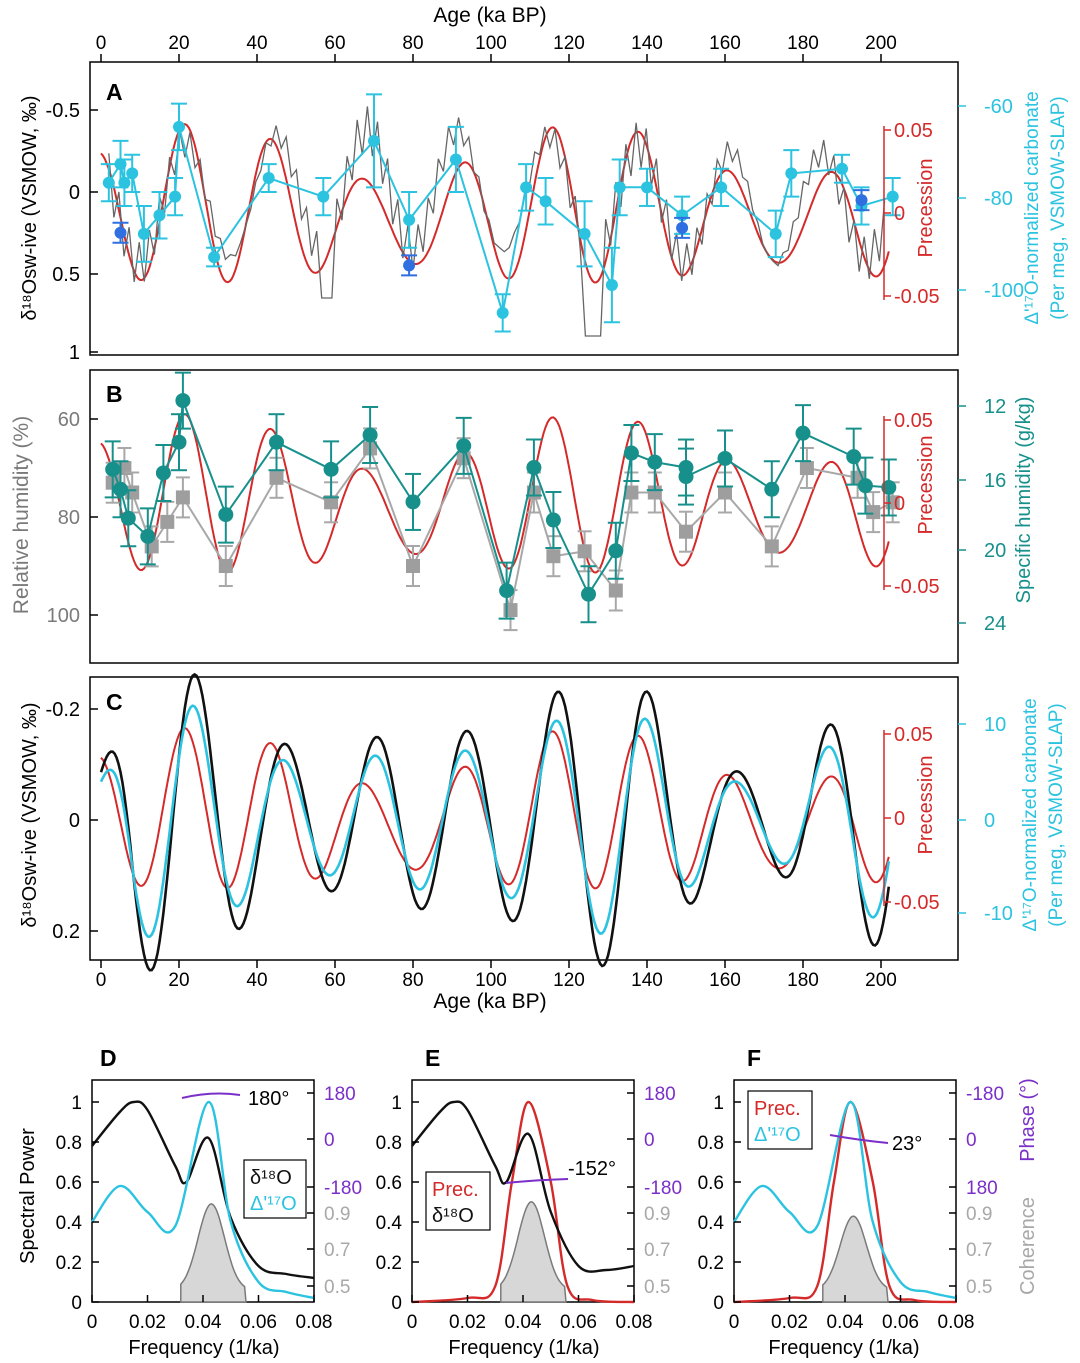 The width and height of the screenshot is (1080, 1363). What do you see at coordinates (203, 1200) in the screenshot?
I see `D_panel-spectrum-line` at bounding box center [203, 1200].